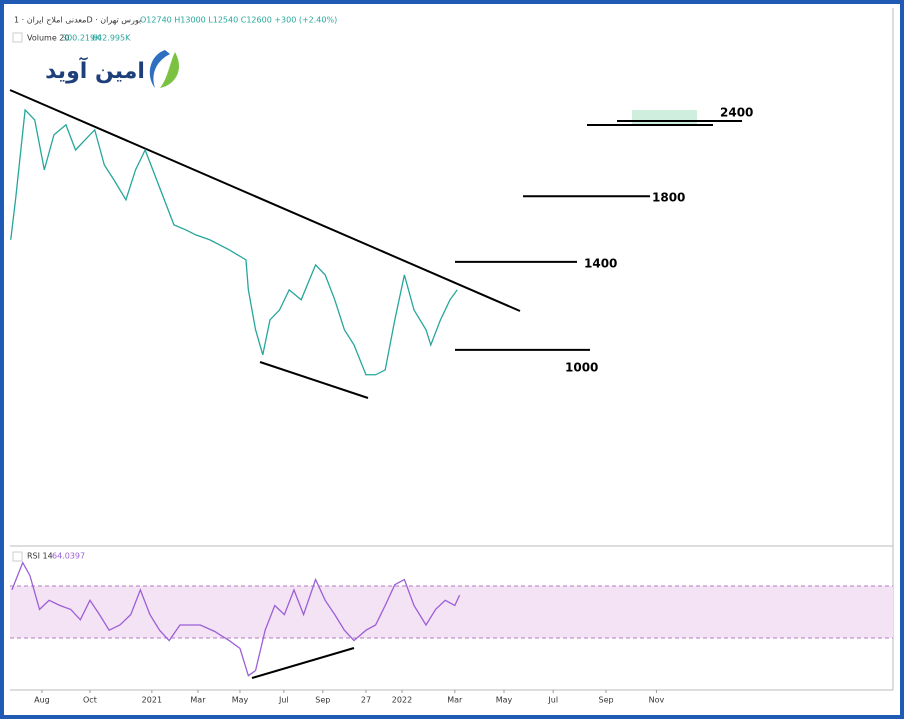 Image resolution: width=904 pixels, height=723 pixels. What do you see at coordinates (48, 38) in the screenshot?
I see `volume-label: Volume 20` at bounding box center [48, 38].